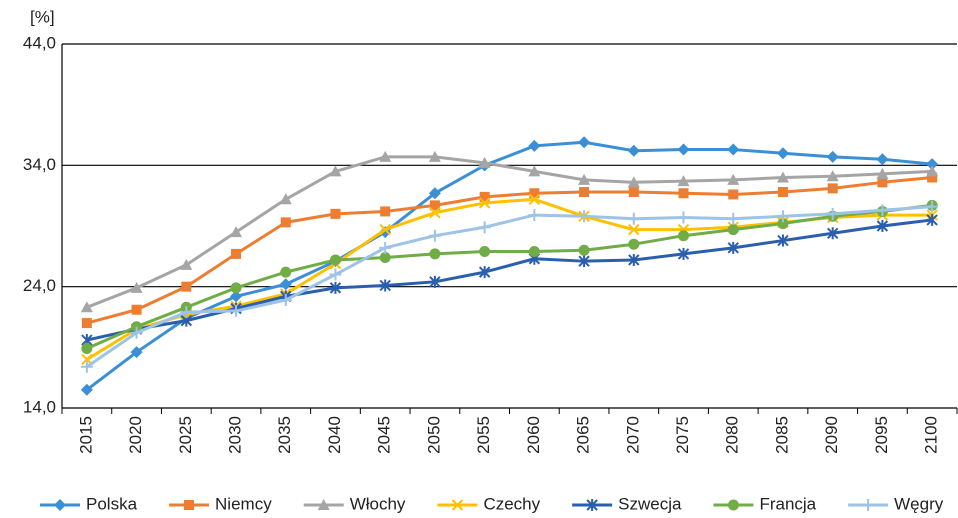 The width and height of the screenshot is (958, 518). Describe the element at coordinates (583, 435) in the screenshot. I see `x-tick-label: 2065` at that location.